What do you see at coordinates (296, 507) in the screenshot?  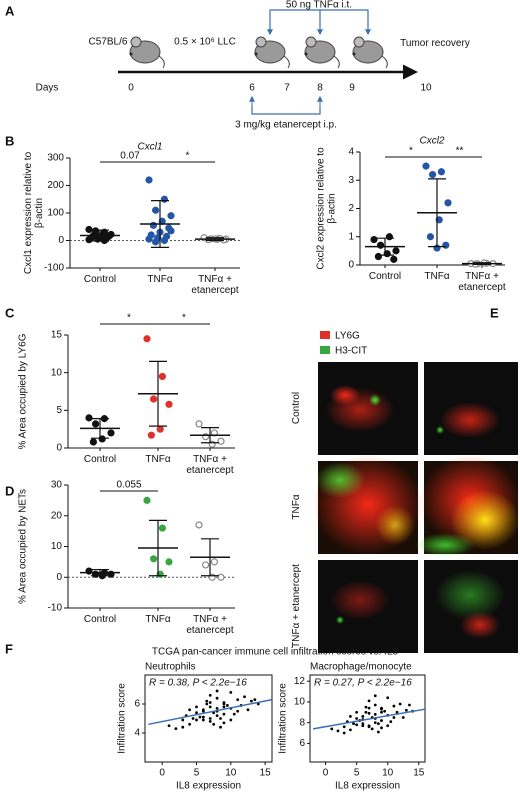 I see `condition-label: TNFα` at bounding box center [296, 507].